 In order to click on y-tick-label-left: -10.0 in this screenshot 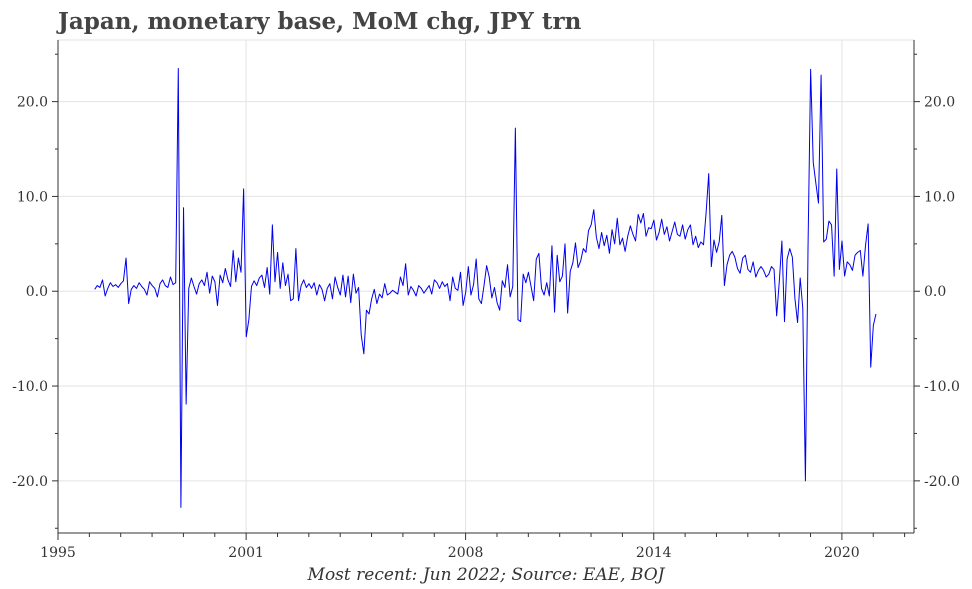, I will do `click(30, 387)`.